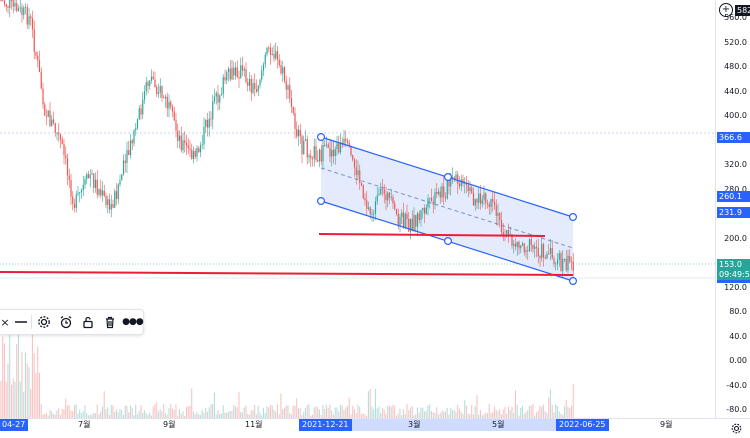 The image size is (750, 438). Describe the element at coordinates (736, 409) in the screenshot. I see `price-tick-label: -80.0` at that location.